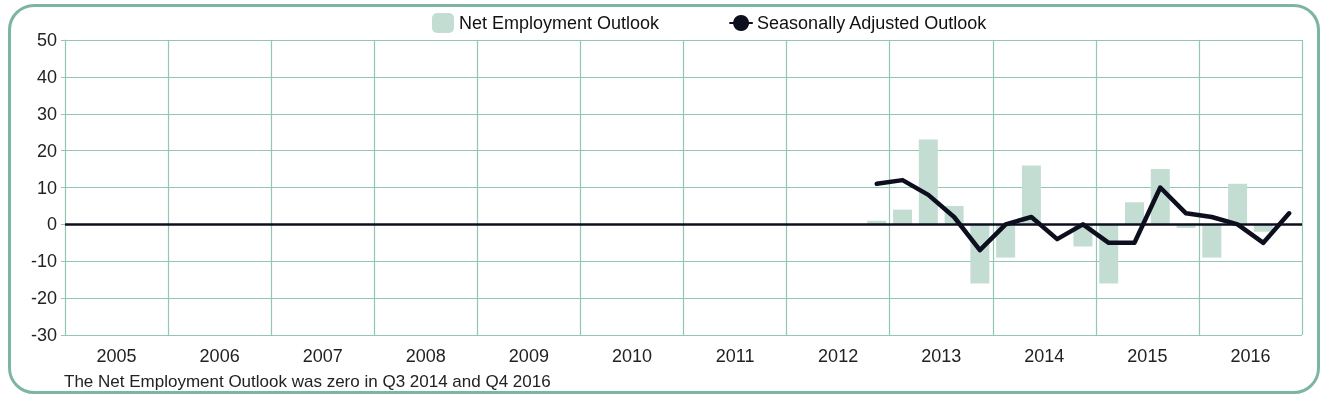  I want to click on y-tick-label: -20, so click(43, 298).